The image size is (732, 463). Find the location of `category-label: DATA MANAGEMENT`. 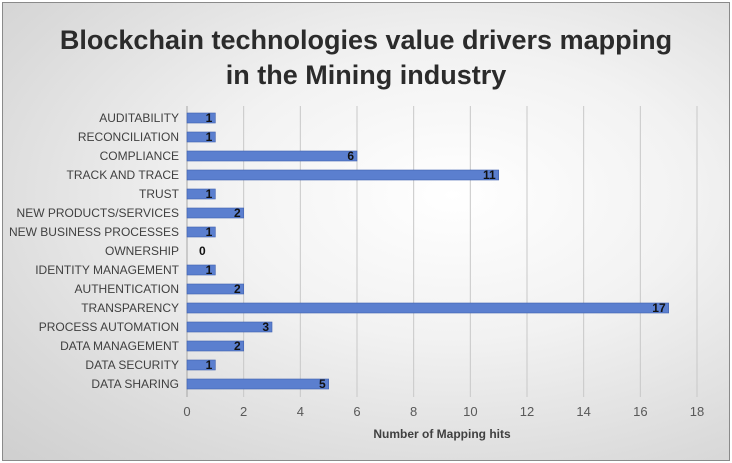

category-label: DATA MANAGEMENT is located at coordinates (120, 346).